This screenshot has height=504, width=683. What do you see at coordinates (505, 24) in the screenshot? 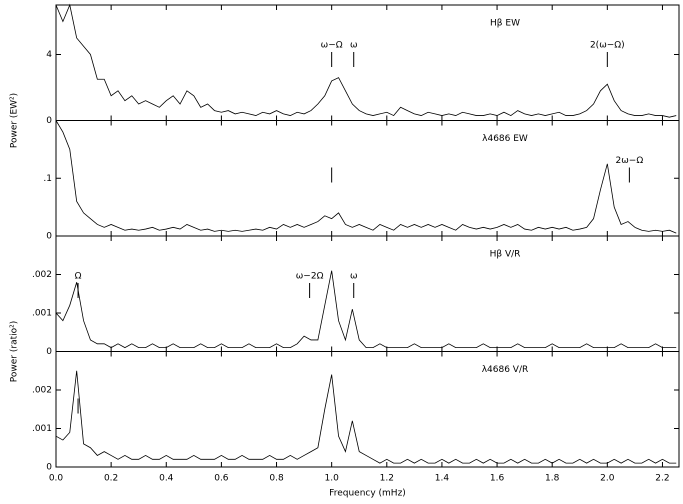
I see `panel-title: Hβ EW` at bounding box center [505, 24].